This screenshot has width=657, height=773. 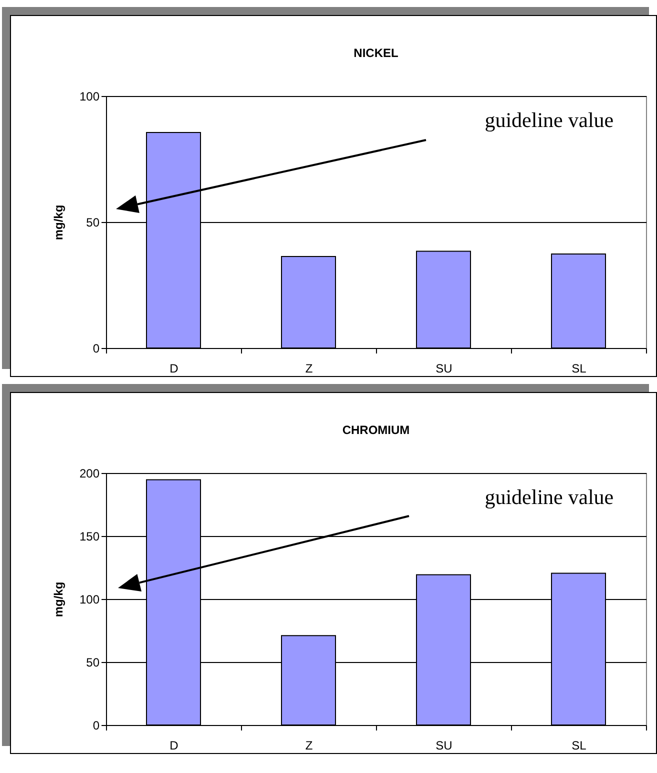 I want to click on y-tick-label: 200, so click(x=89, y=473).